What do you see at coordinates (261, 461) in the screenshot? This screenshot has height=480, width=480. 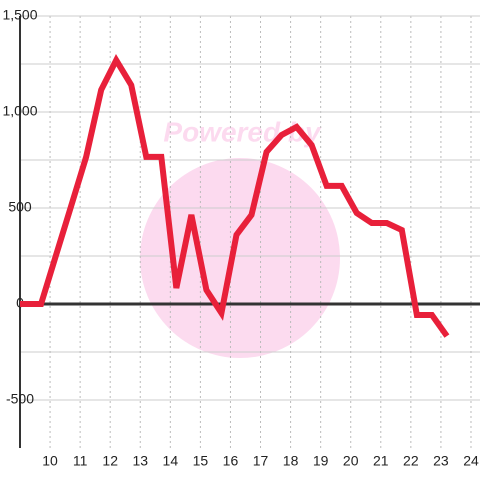 I see `x-tick-label: 17` at bounding box center [261, 461].